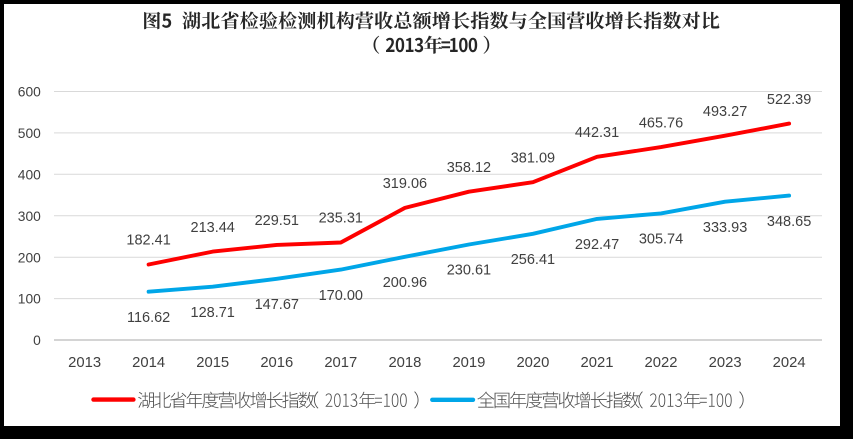 The width and height of the screenshot is (853, 439). Describe the element at coordinates (661, 240) in the screenshot. I see `svg-text: 305.74` at that location.